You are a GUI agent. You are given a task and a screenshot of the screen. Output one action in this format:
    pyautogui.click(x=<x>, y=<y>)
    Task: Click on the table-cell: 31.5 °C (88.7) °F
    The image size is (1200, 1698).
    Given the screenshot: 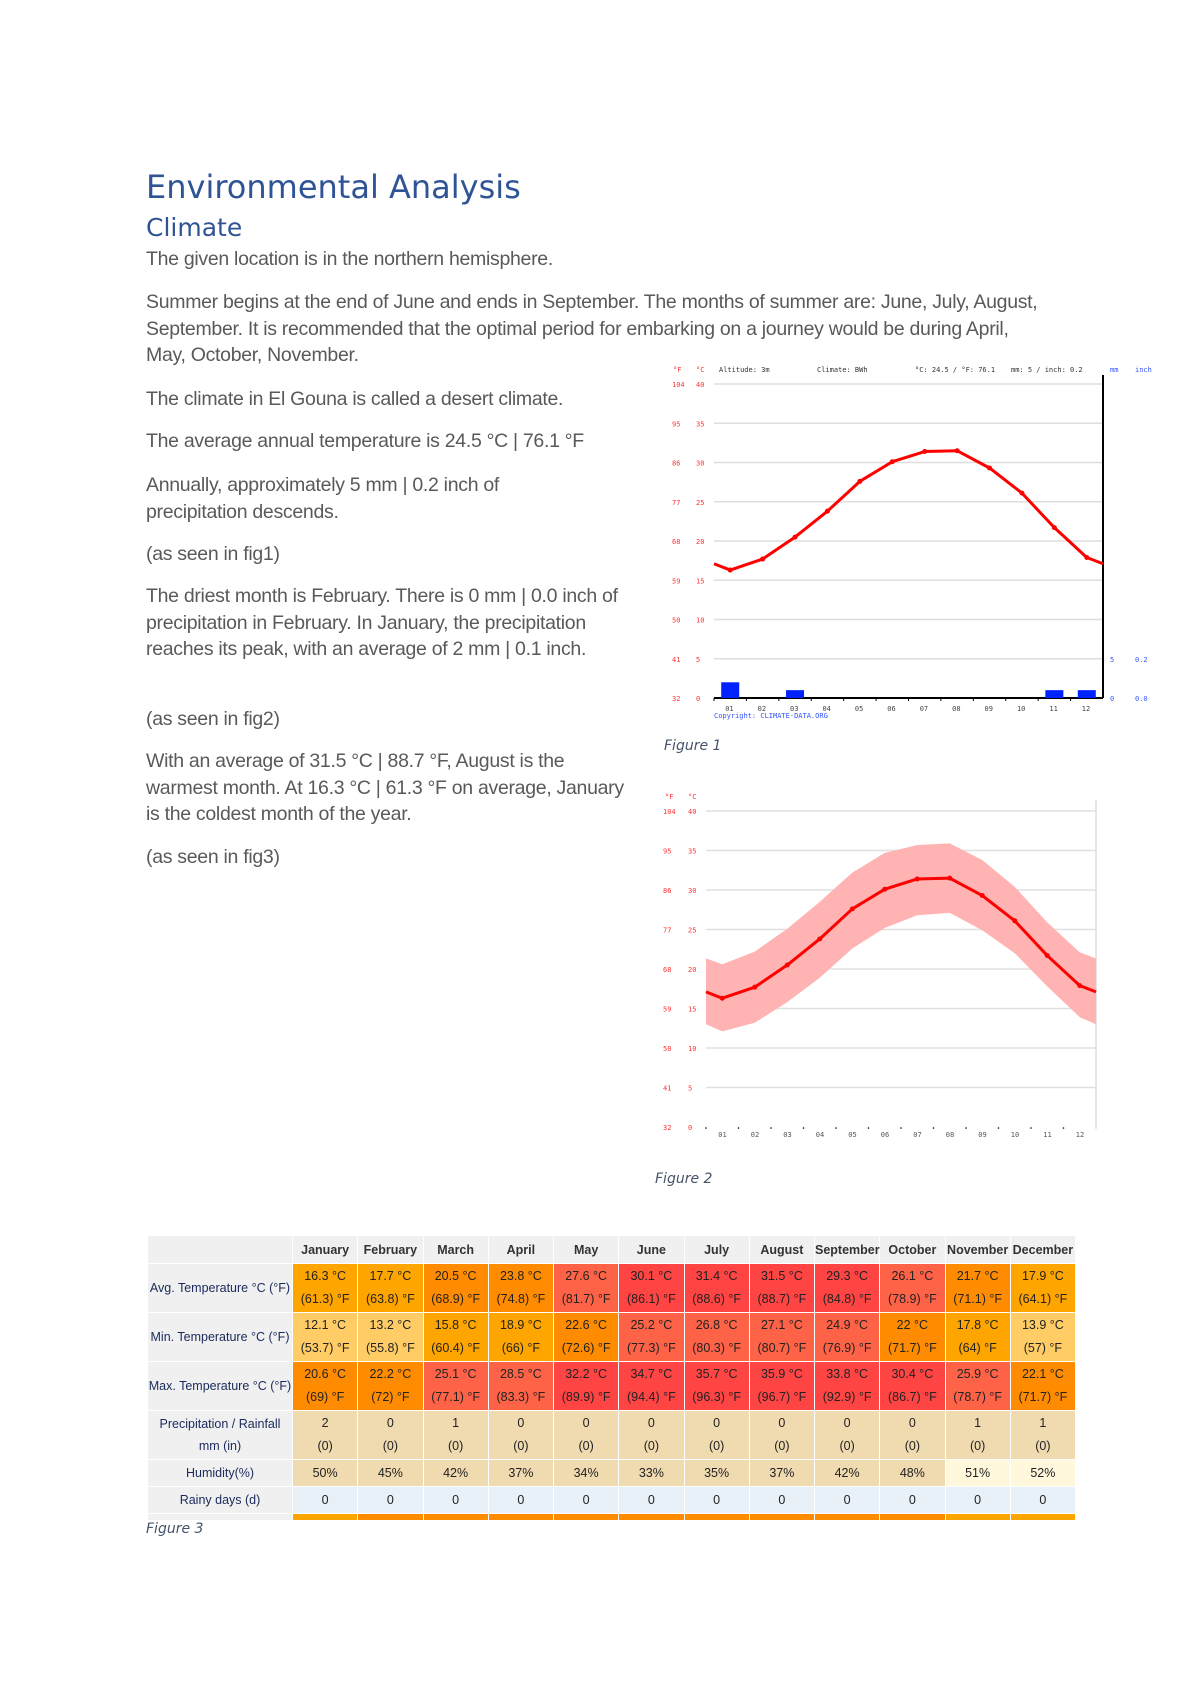 What is the action you would take?
    pyautogui.click(x=782, y=1288)
    